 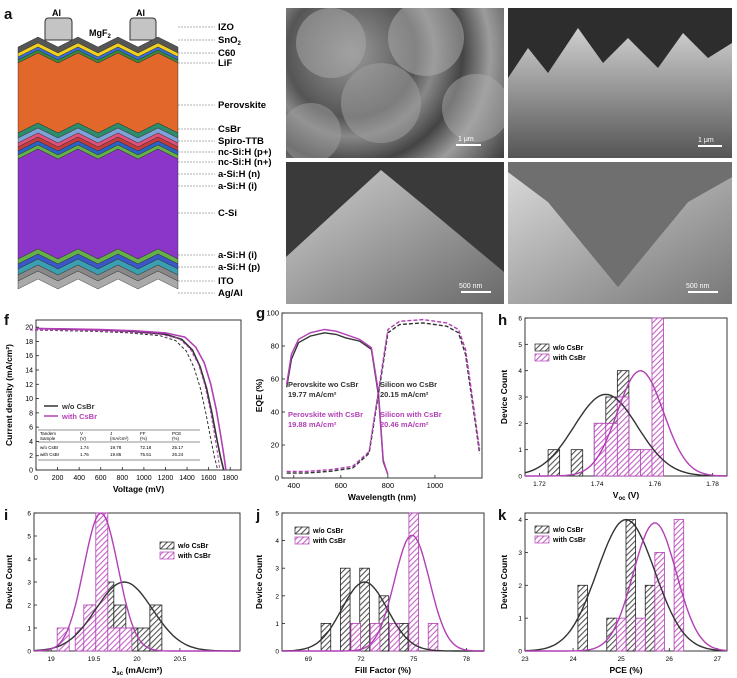 What do you see at coordinates (414, 659) in the screenshot?
I see `x-tick-label: 75` at bounding box center [414, 659].